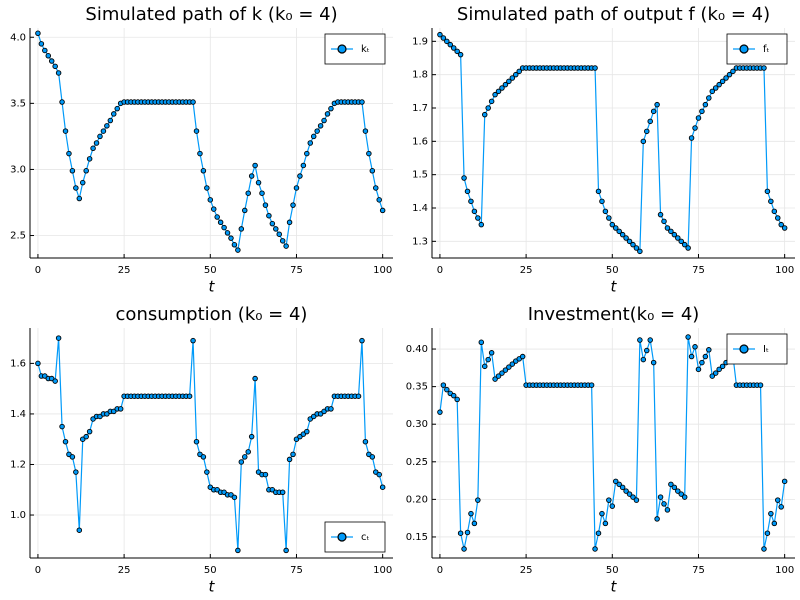 This screenshot has height=600, width=800. Describe the element at coordinates (342, 49) in the screenshot. I see `legend-marker` at that location.